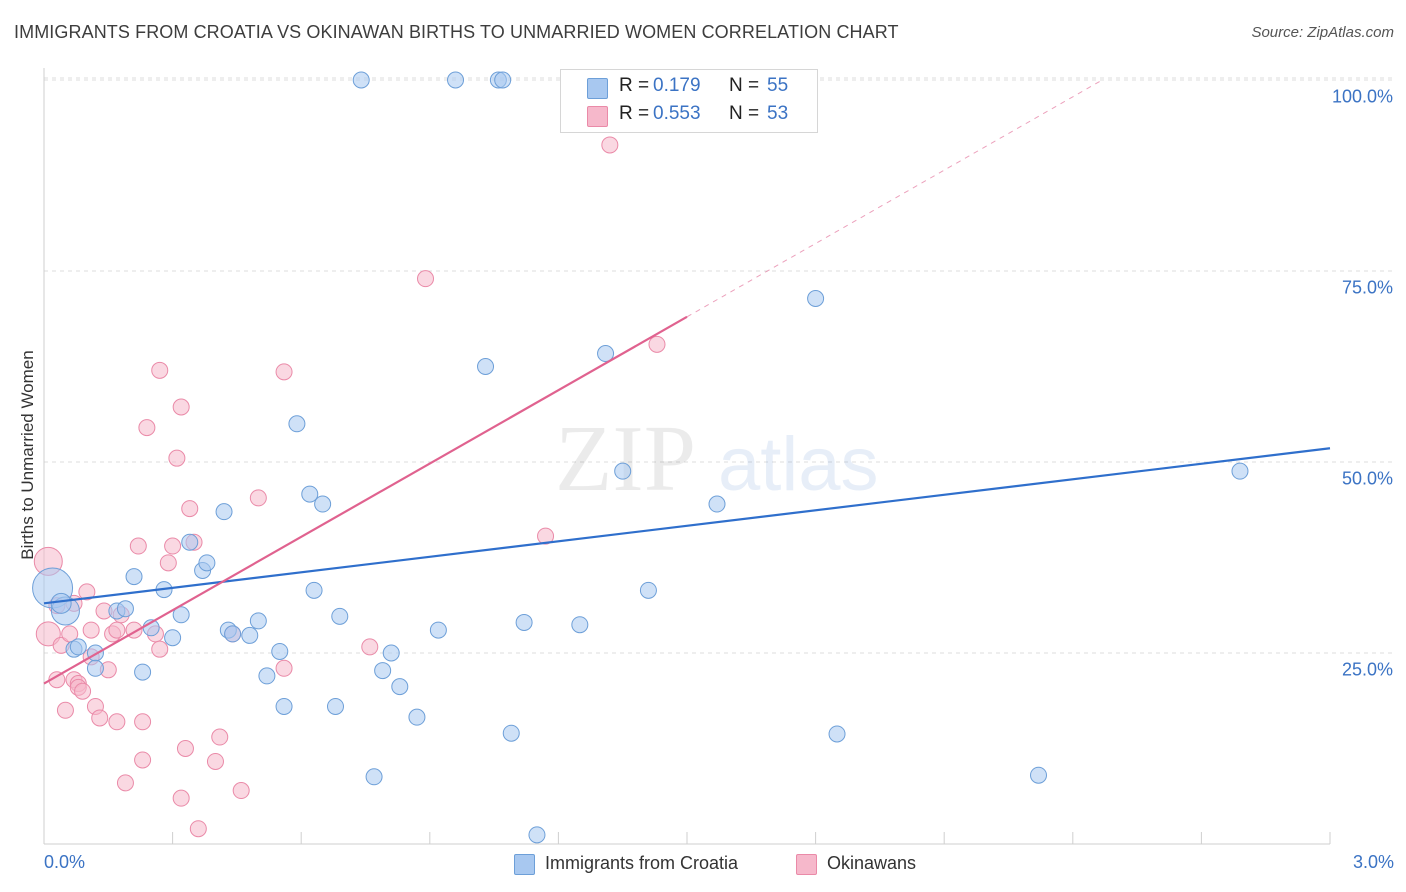 This screenshot has height=892, width=1406. What do you see at coordinates (1362, 96) in the screenshot?
I see `y-tick-100: 100.0%` at bounding box center [1362, 96].